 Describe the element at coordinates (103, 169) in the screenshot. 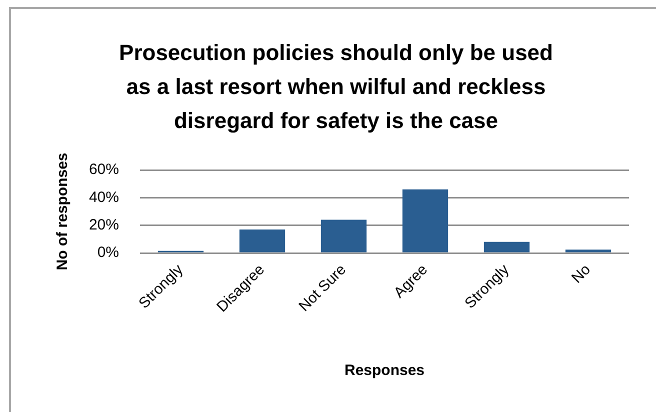

I see `y-tick-label: 60%` at that location.